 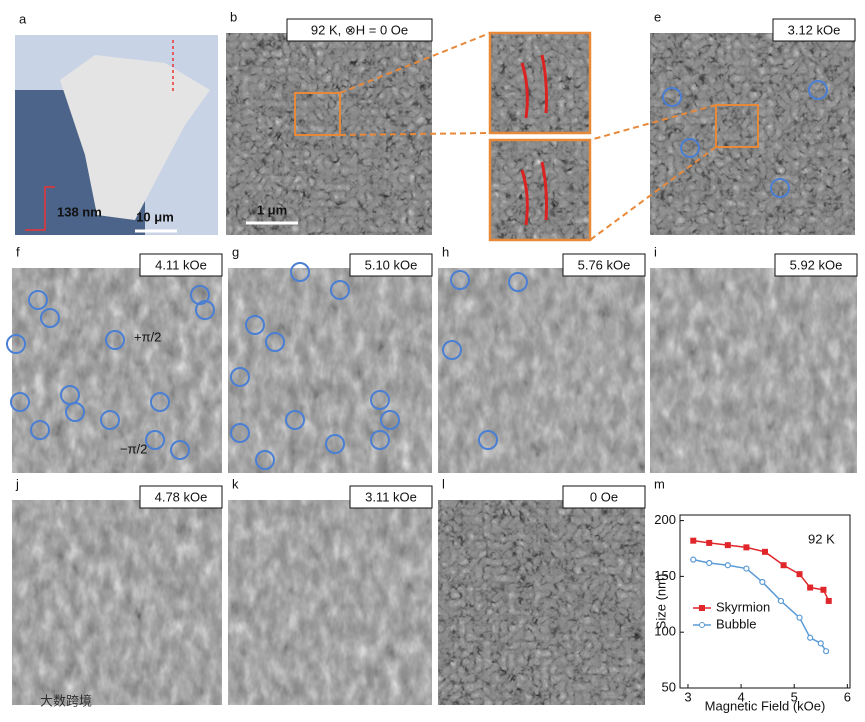 What do you see at coordinates (665, 575) in the screenshot?
I see `y-tick-label: 150` at bounding box center [665, 575].